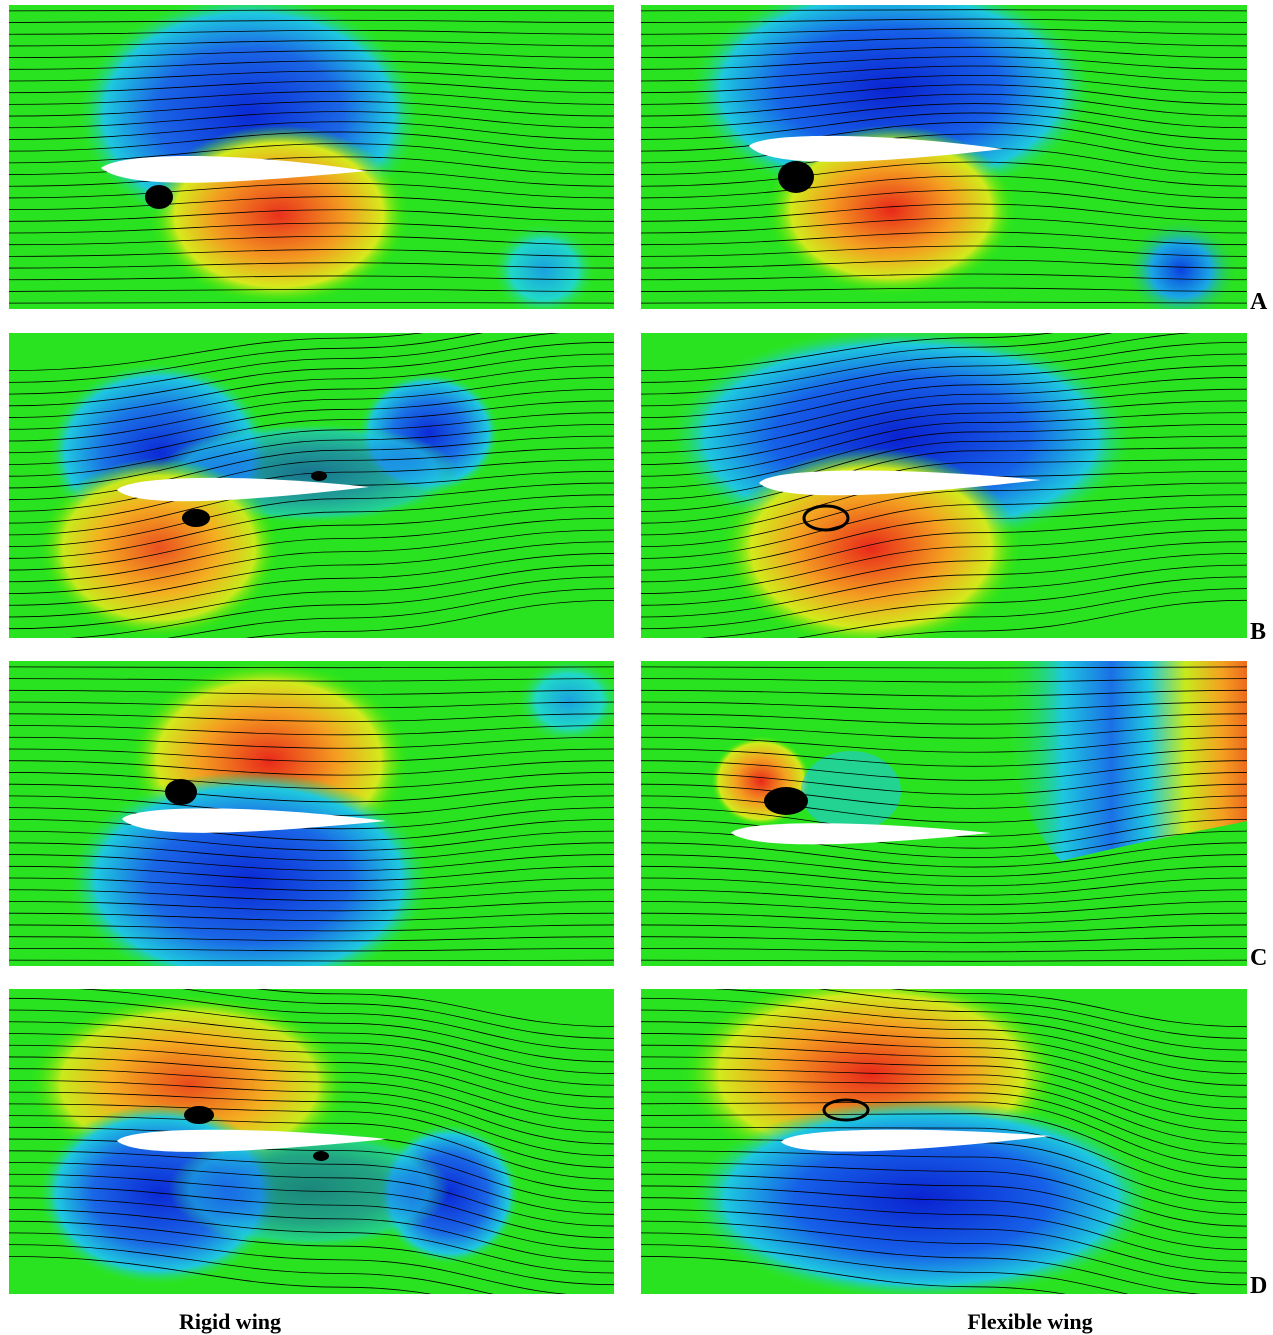 This screenshot has width=1273, height=1335. I want to click on panel-C-flexible, so click(944, 813).